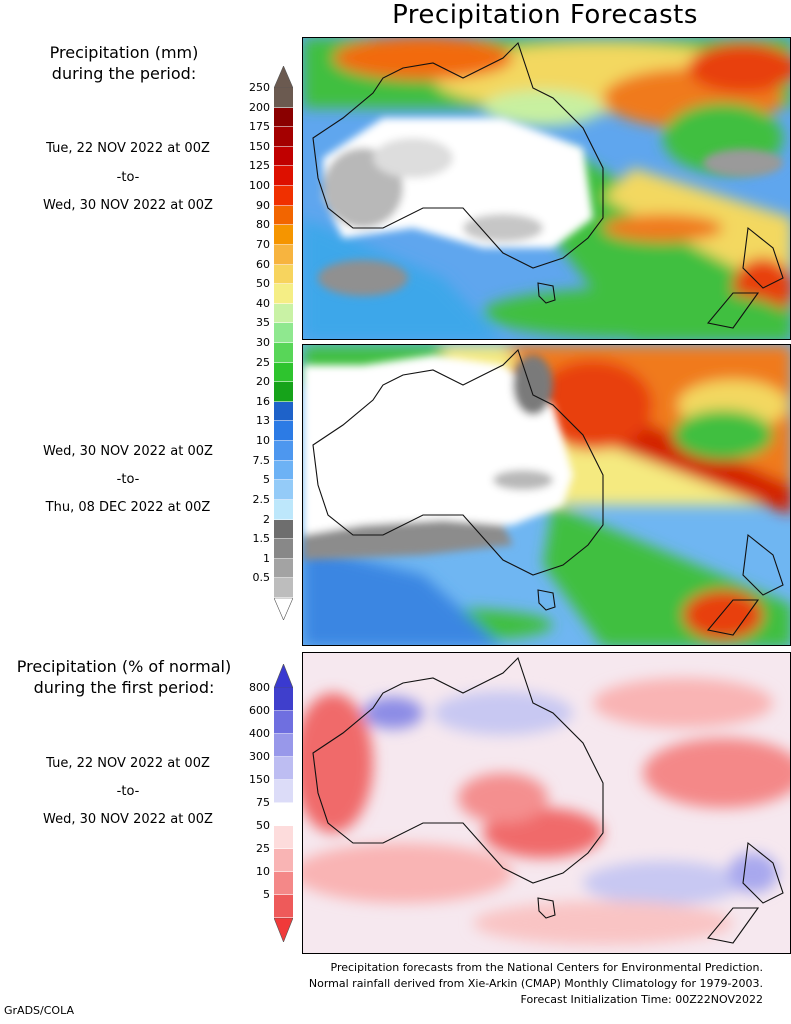 The width and height of the screenshot is (791, 1024). I want to click on period3-start: Tue, 22 NOV 2022 at 00Z, so click(128, 763).